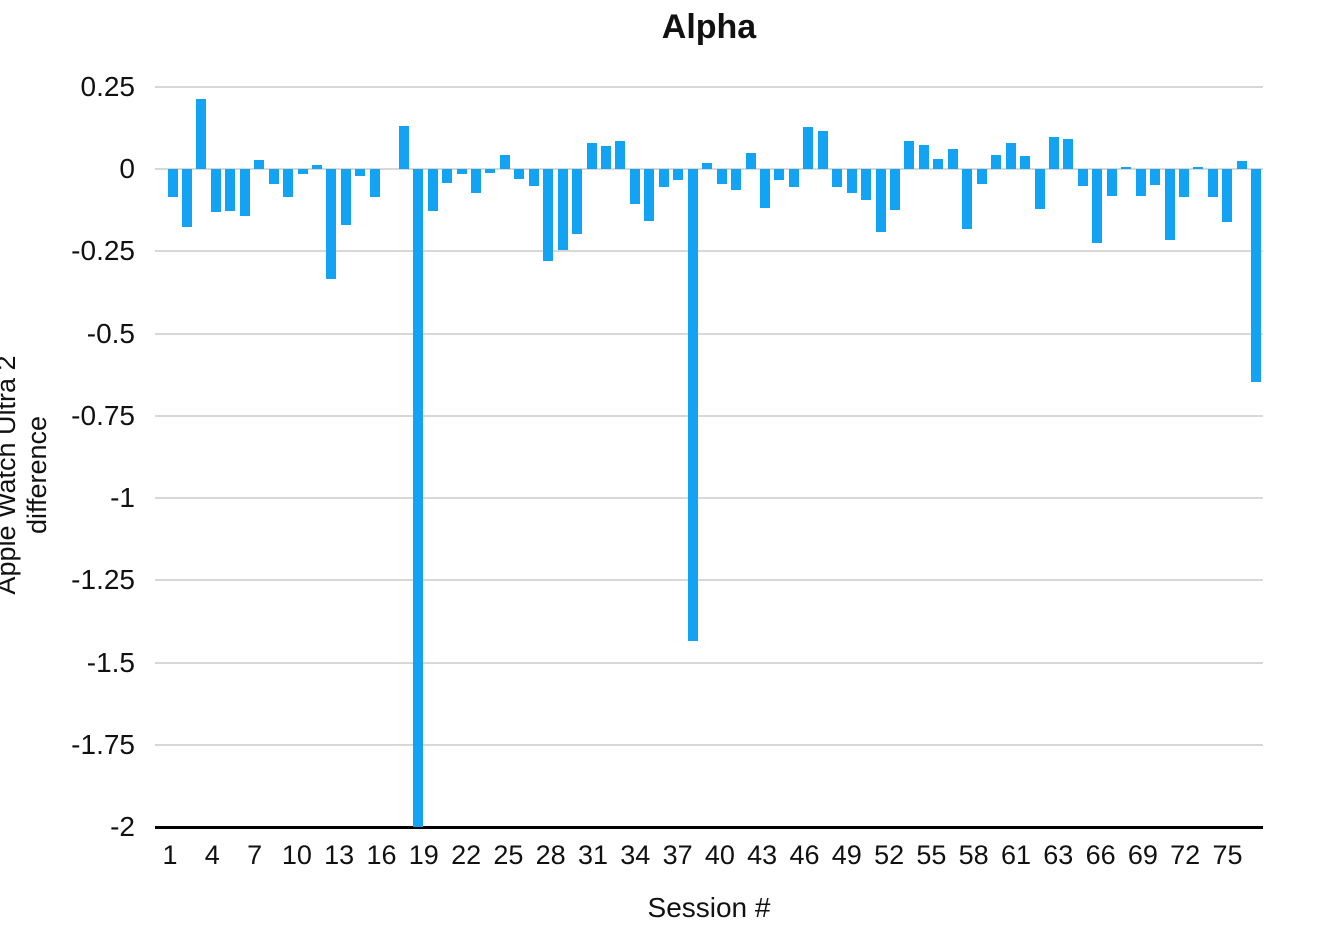  Describe the element at coordinates (466, 855) in the screenshot. I see `x-tick-label: 22` at that location.